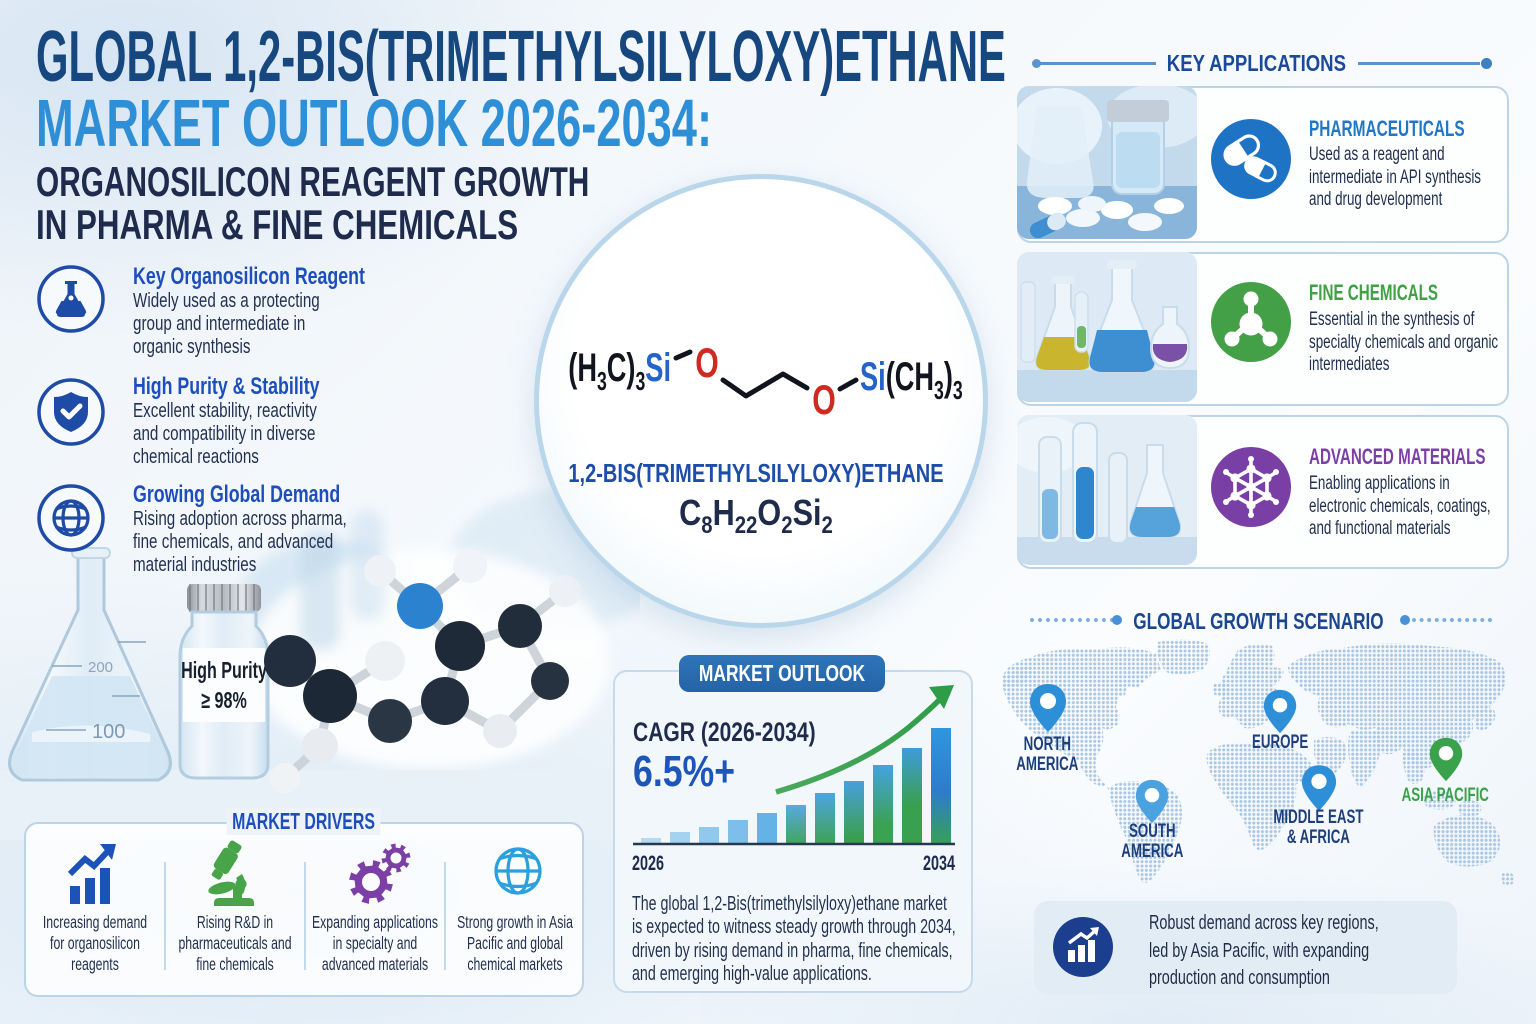 This screenshot has height=1024, width=1536. Describe the element at coordinates (100, 667) in the screenshot. I see `svg-text: 200` at that location.